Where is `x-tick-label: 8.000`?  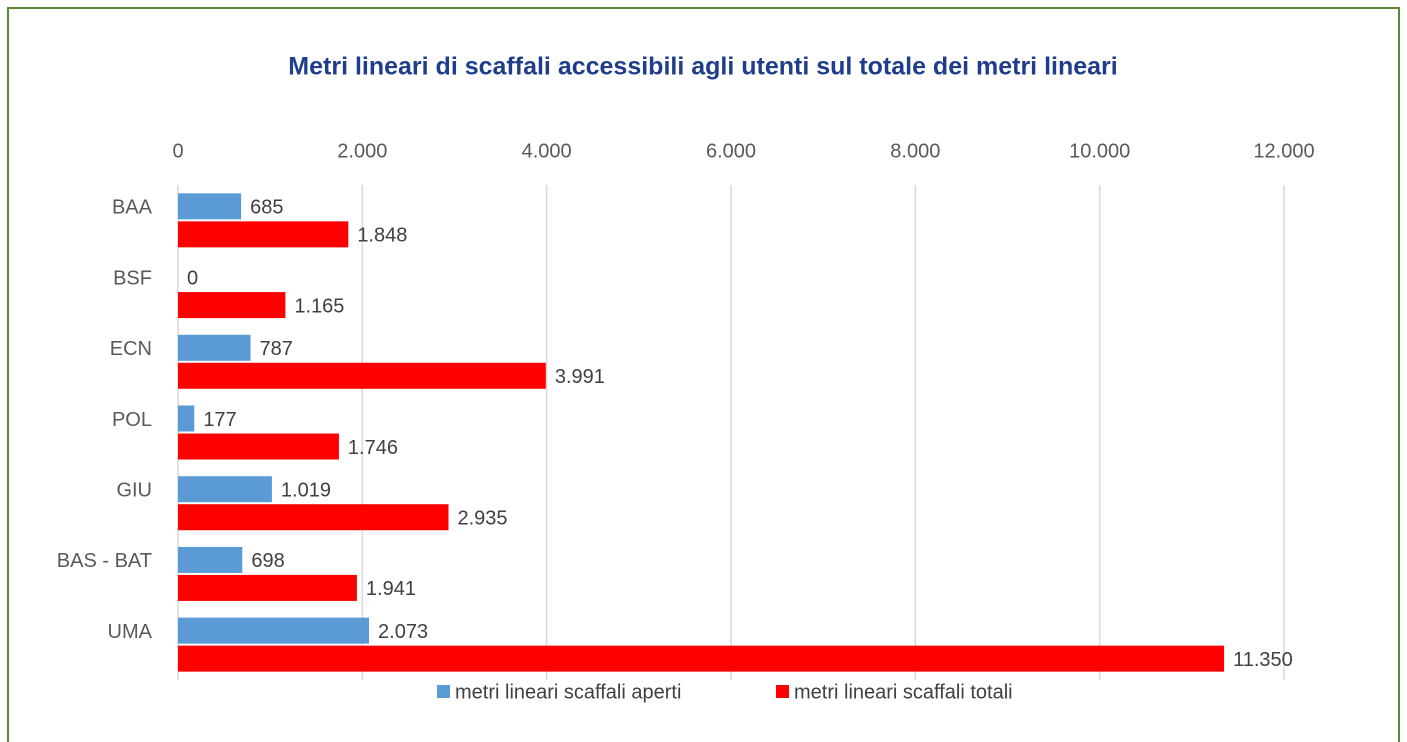 x-tick-label: 8.000 is located at coordinates (915, 151).